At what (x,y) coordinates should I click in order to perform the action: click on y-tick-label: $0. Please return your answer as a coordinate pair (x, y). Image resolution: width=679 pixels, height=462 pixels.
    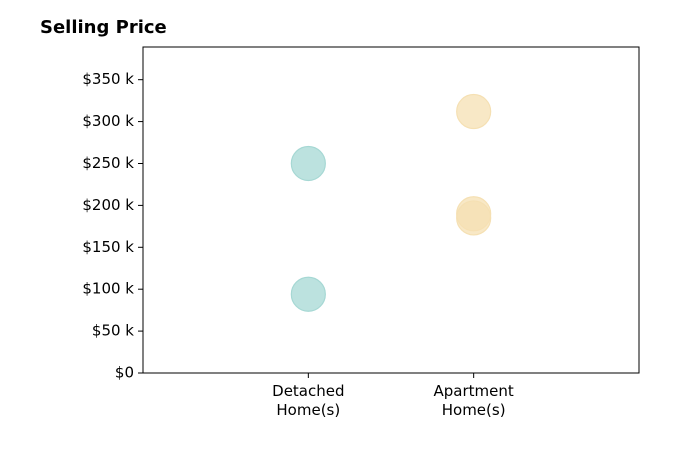
    Looking at the image, I should click on (124, 373).